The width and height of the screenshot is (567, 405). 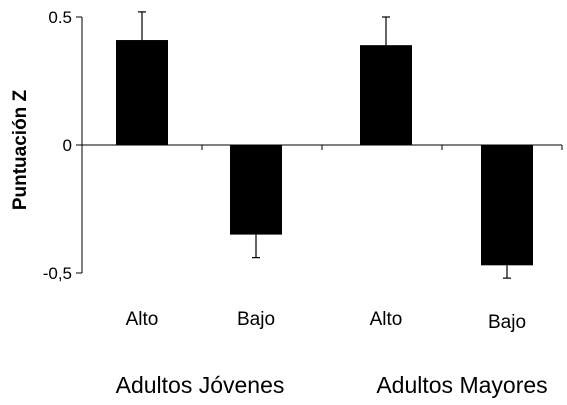 I want to click on y-axis-label: Puntuación Z, so click(x=20, y=149).